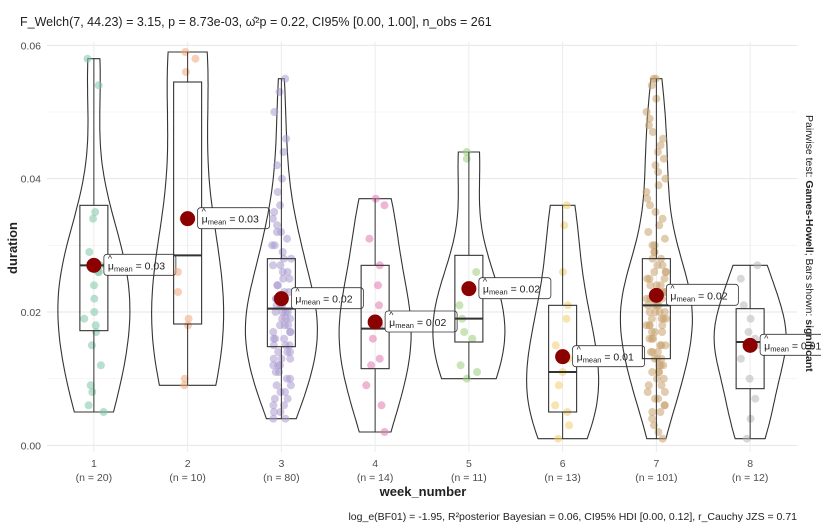 The width and height of the screenshot is (821, 532). I want to click on x-tick-label: 2, so click(188, 464).